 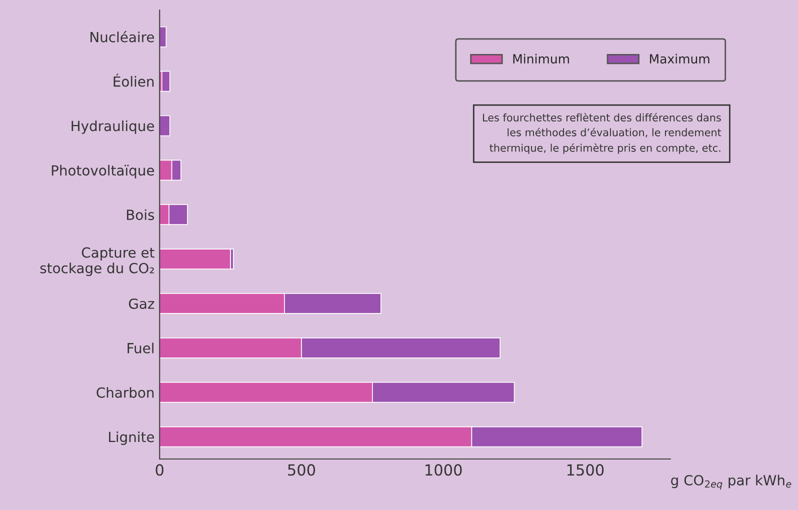 What do you see at coordinates (97, 261) in the screenshot?
I see `y-tick-label: Capture et stockage du CO₂` at bounding box center [97, 261].